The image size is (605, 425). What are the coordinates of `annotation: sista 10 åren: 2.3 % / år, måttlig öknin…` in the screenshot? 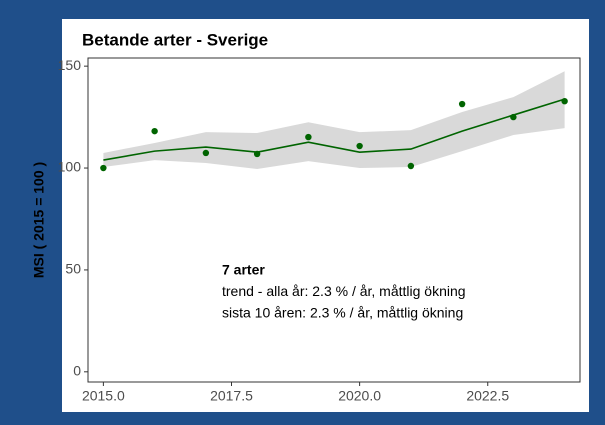 It's located at (342, 313).